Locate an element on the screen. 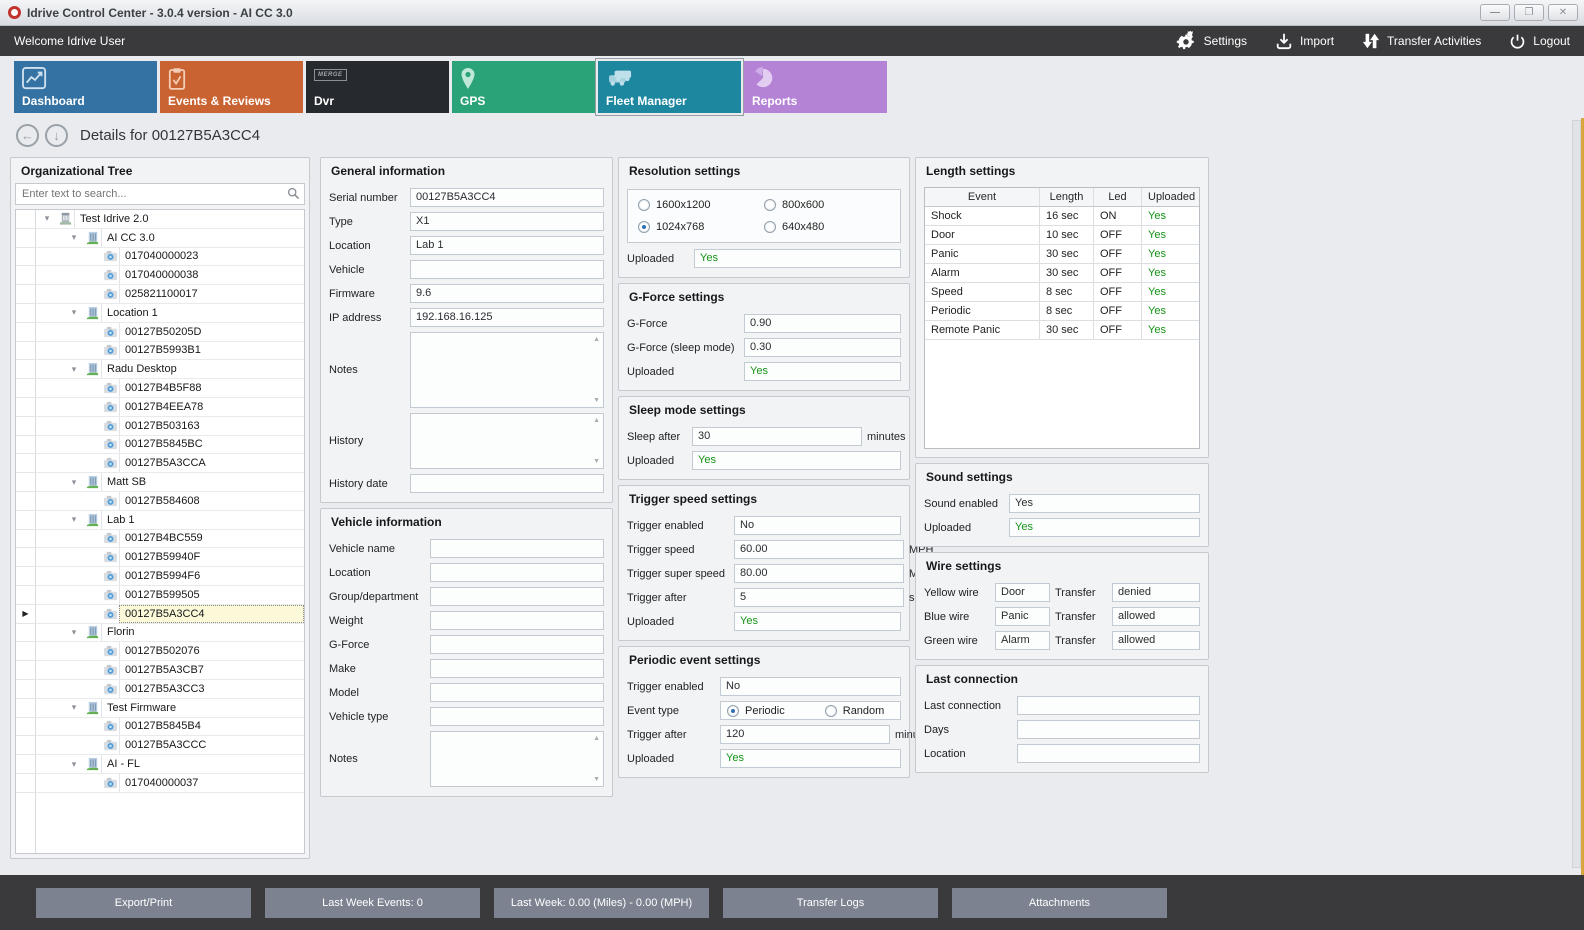 The image size is (1584, 930). tree-item: 00127B5A3CB7 is located at coordinates (160, 670).